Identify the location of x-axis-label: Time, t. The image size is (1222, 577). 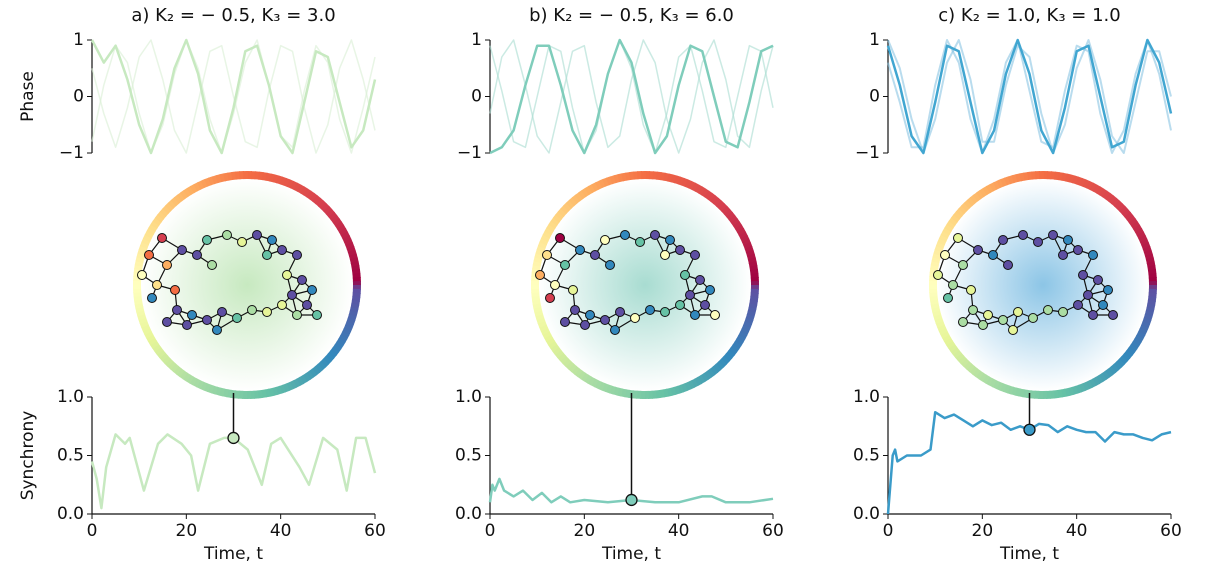
(631, 554).